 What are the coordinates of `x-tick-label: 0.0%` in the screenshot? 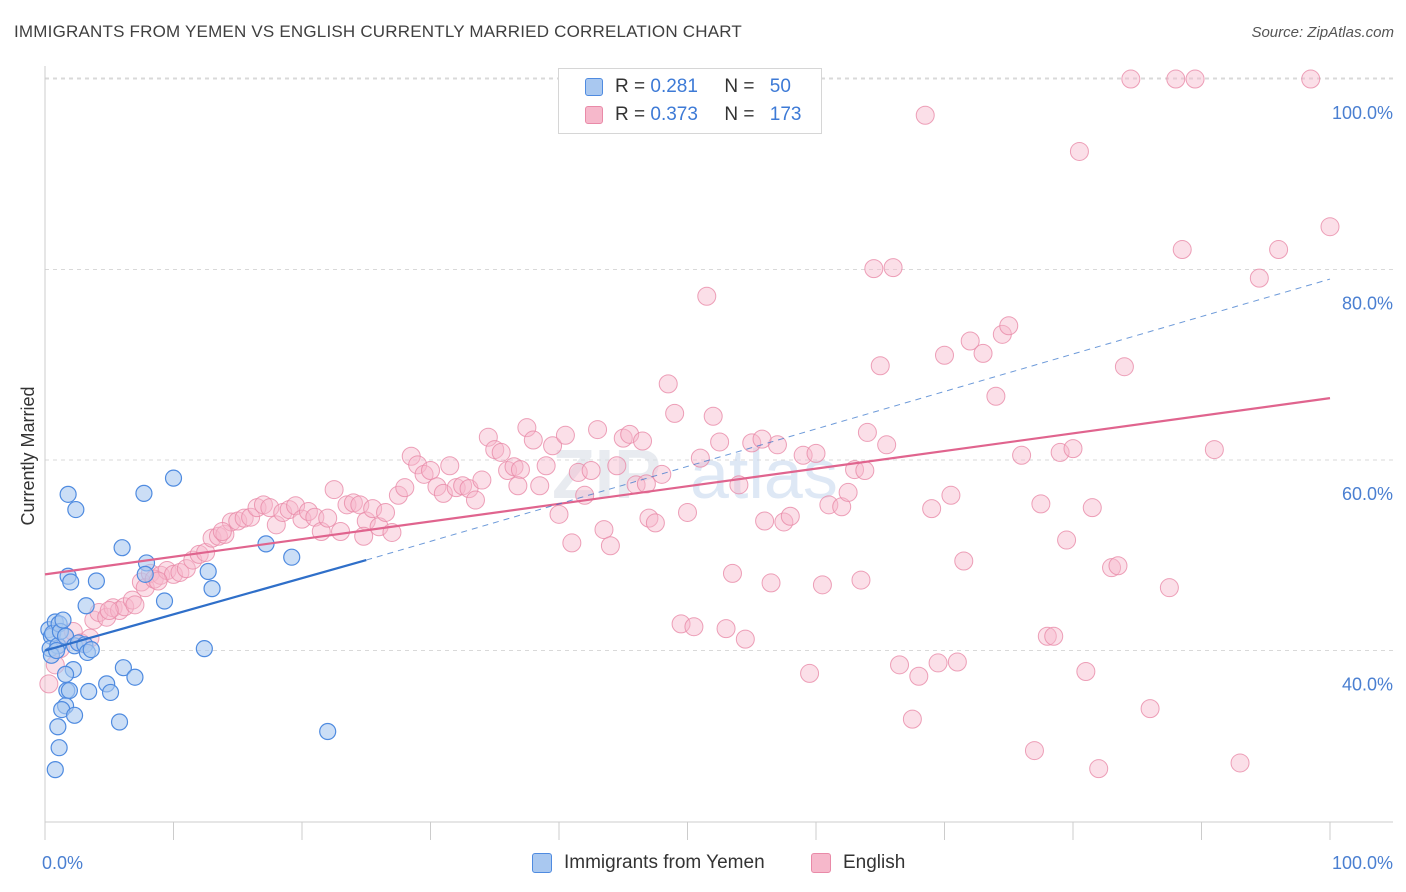 It's located at (62, 863).